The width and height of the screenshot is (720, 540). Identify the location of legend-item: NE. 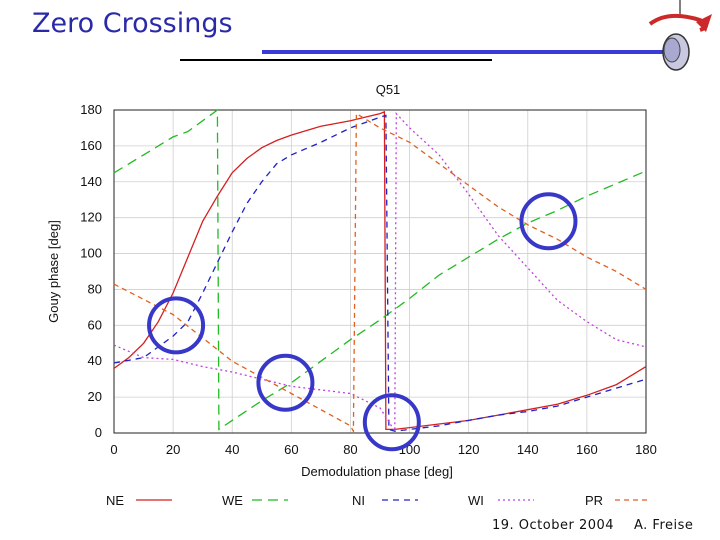
(139, 500).